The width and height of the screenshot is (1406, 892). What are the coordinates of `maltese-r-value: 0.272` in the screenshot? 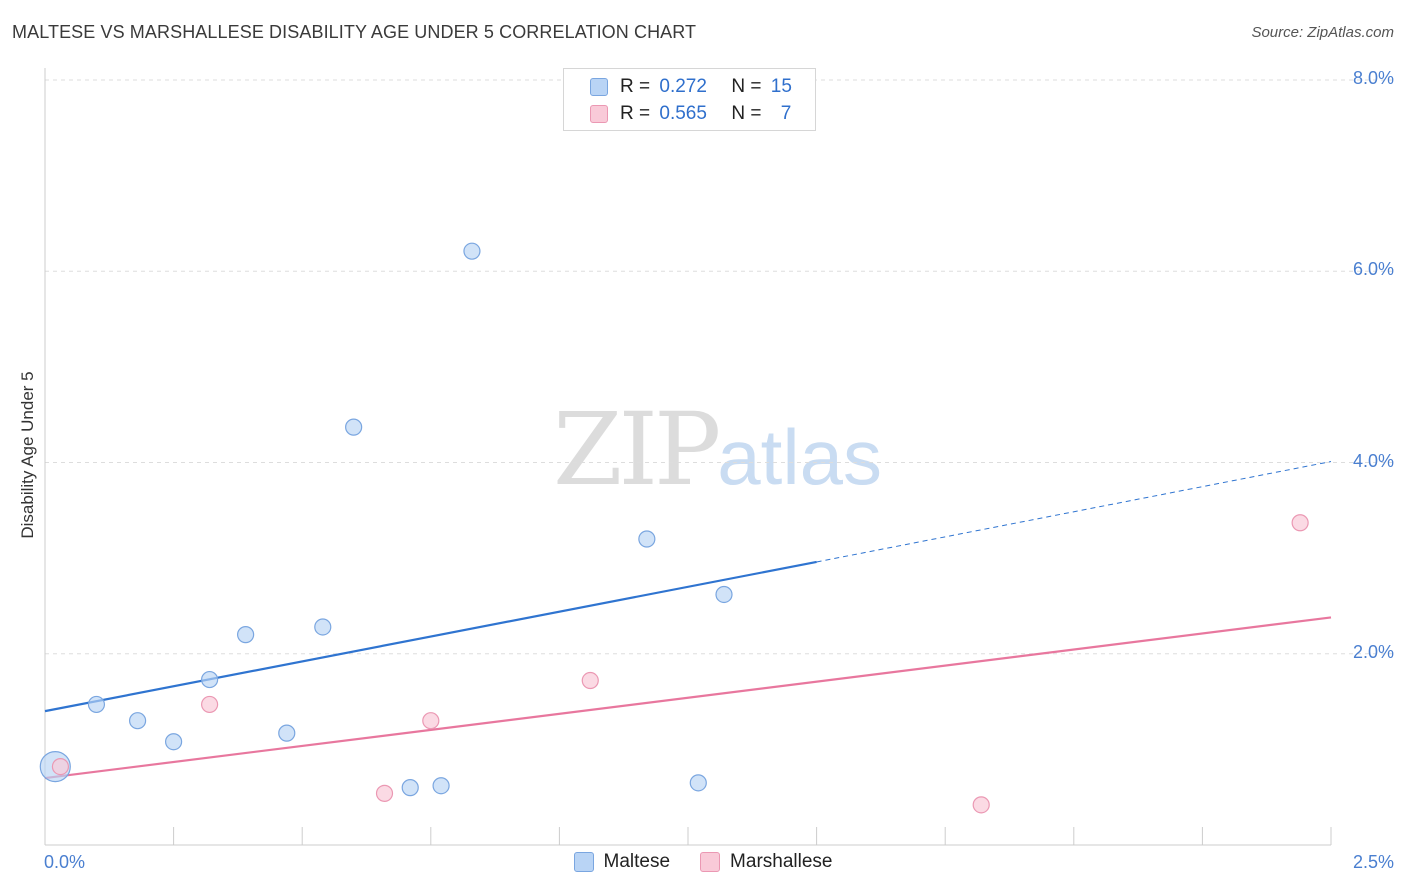 It's located at (683, 86).